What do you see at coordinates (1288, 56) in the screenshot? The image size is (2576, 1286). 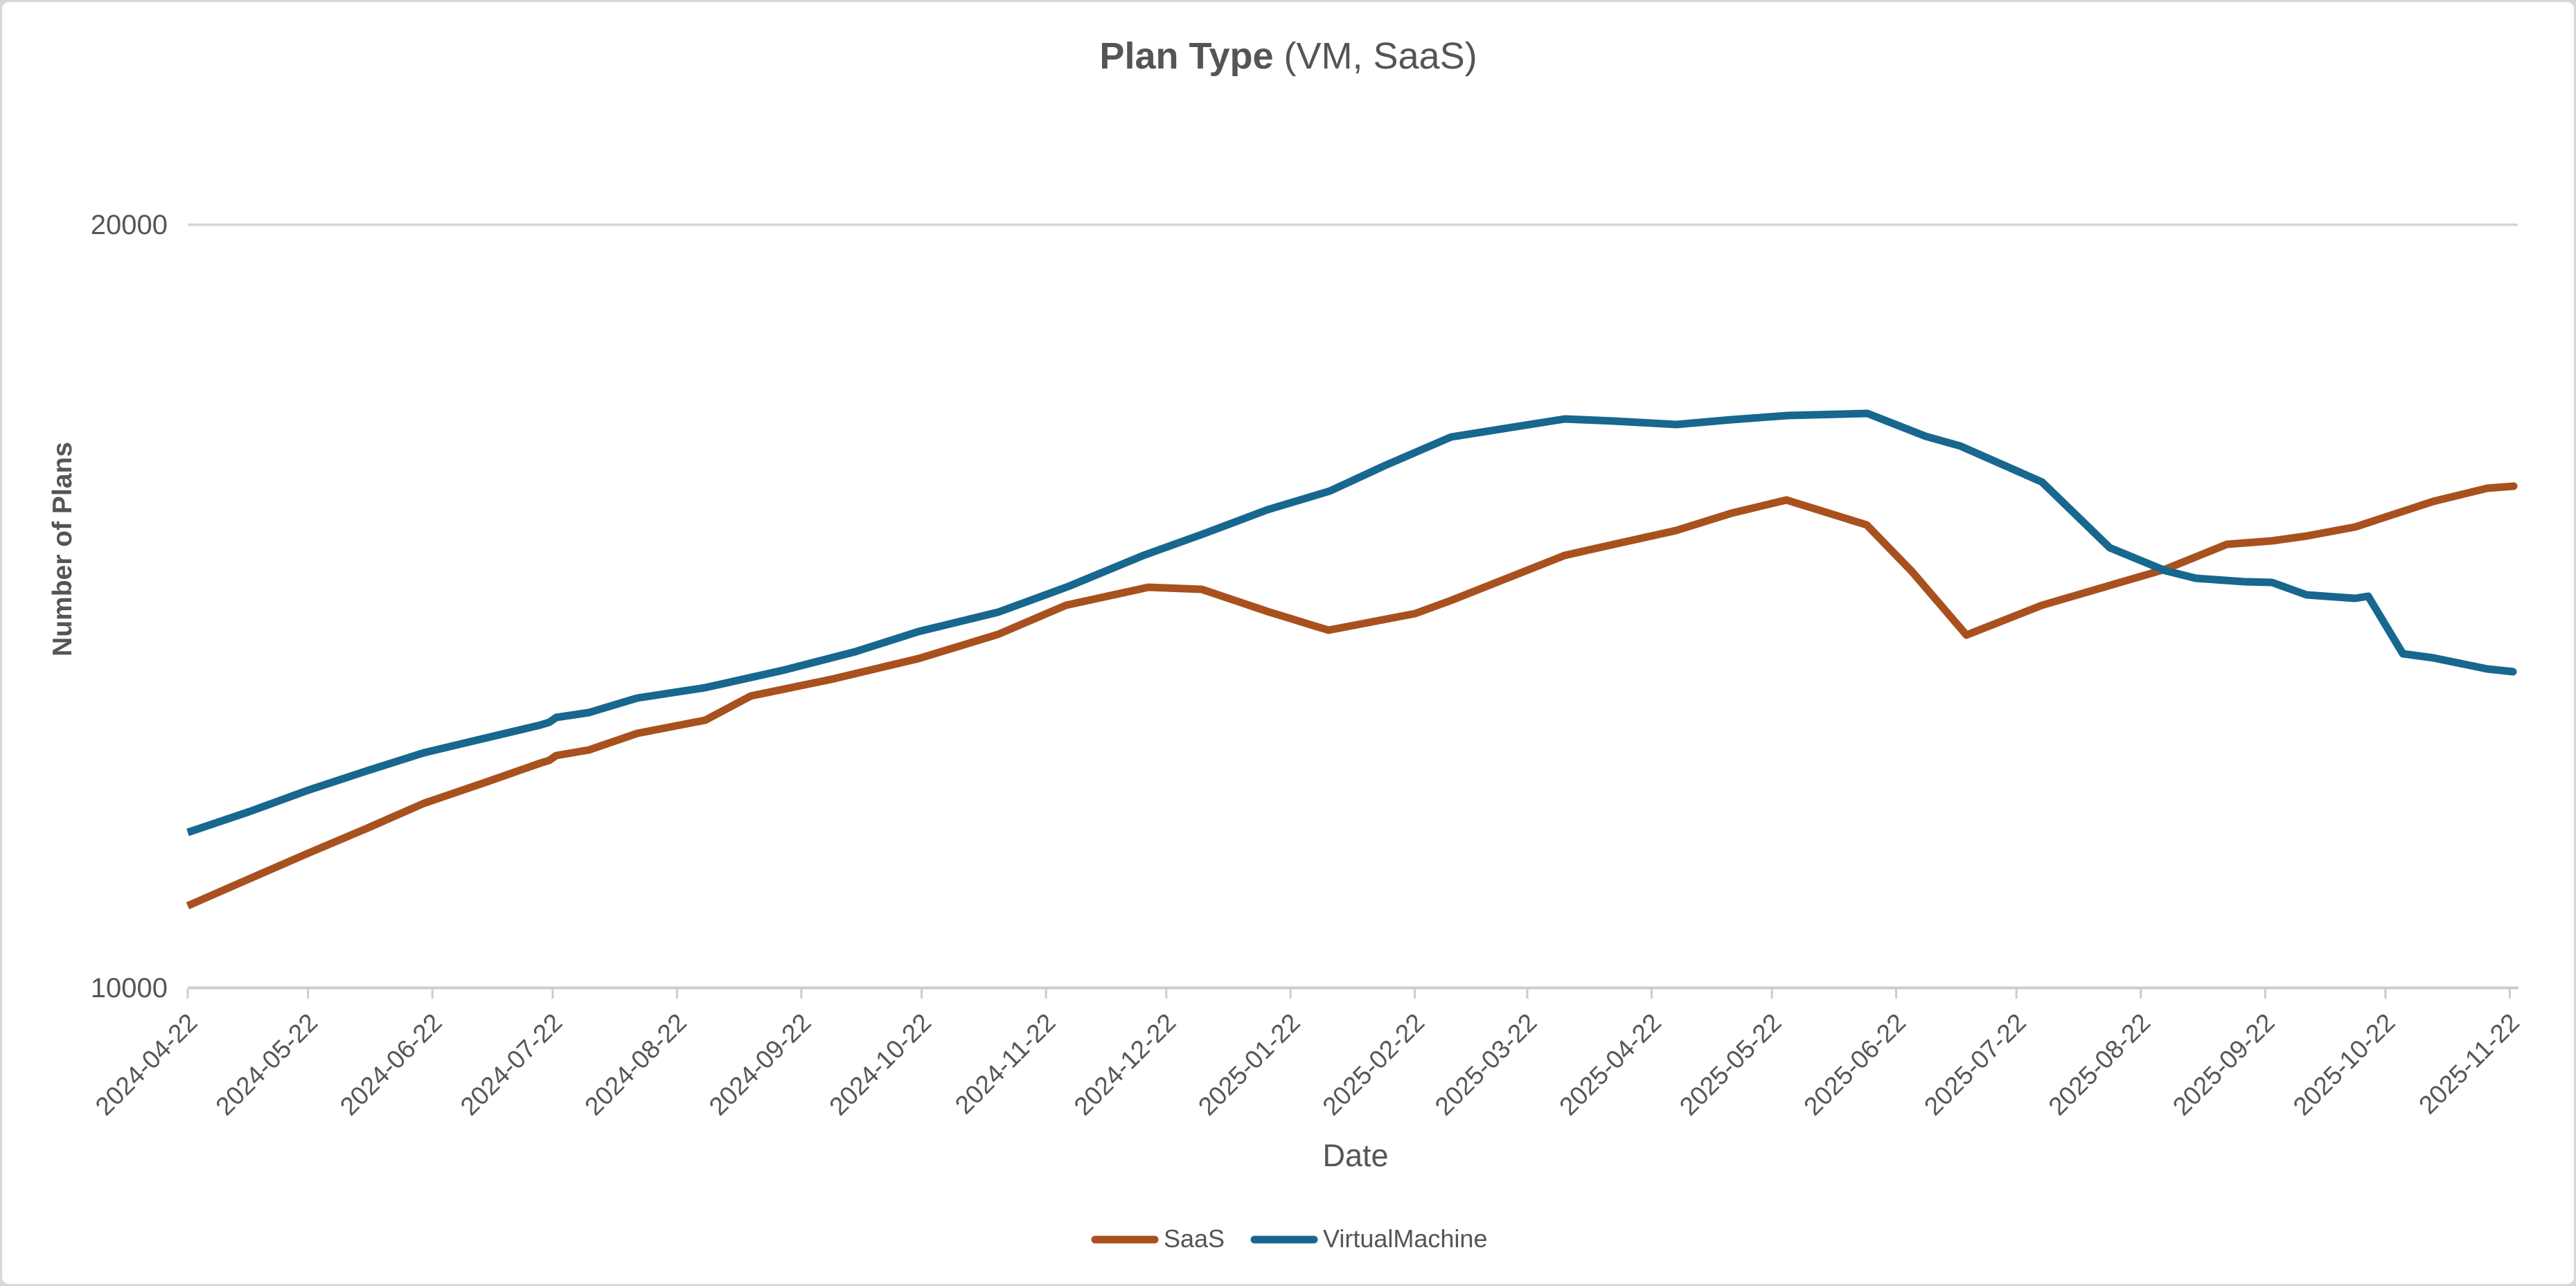 I see `svg-text: Plan Type (VM, SaaS)` at bounding box center [1288, 56].